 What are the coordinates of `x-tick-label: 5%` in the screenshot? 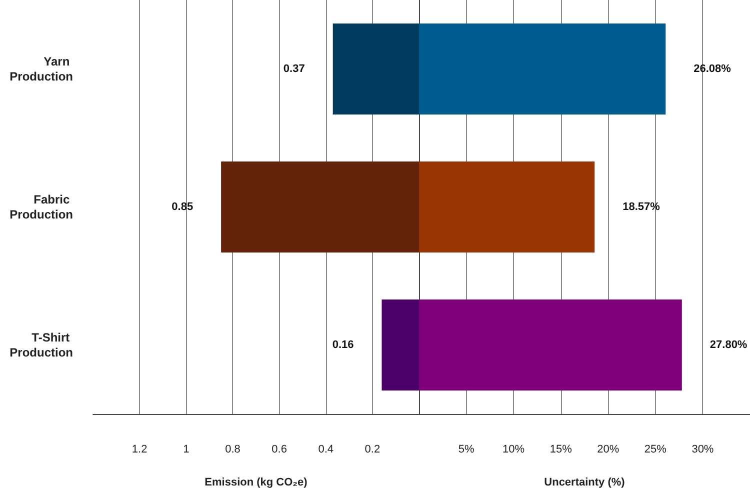 It's located at (466, 450).